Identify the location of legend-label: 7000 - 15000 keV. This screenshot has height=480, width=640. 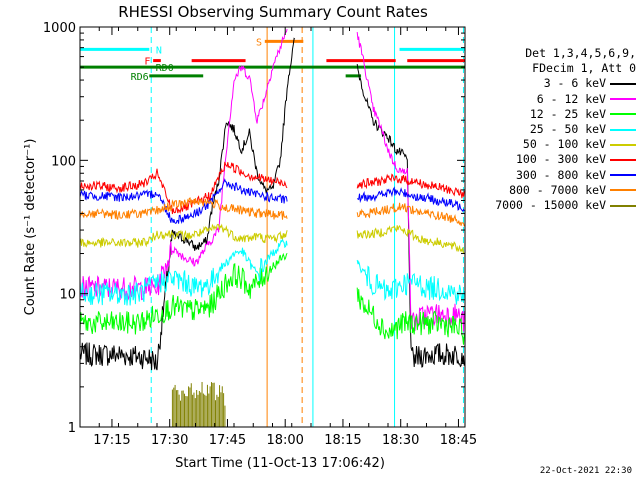
(550, 205).